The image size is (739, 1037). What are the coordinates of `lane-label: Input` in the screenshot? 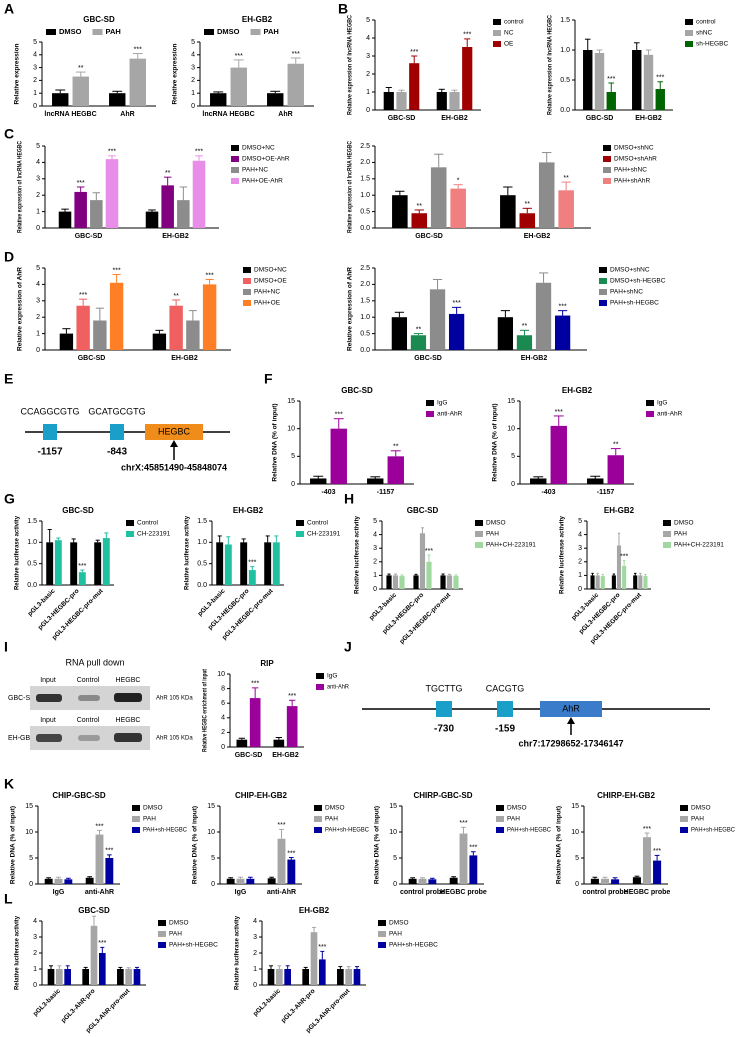 It's located at (48, 680).